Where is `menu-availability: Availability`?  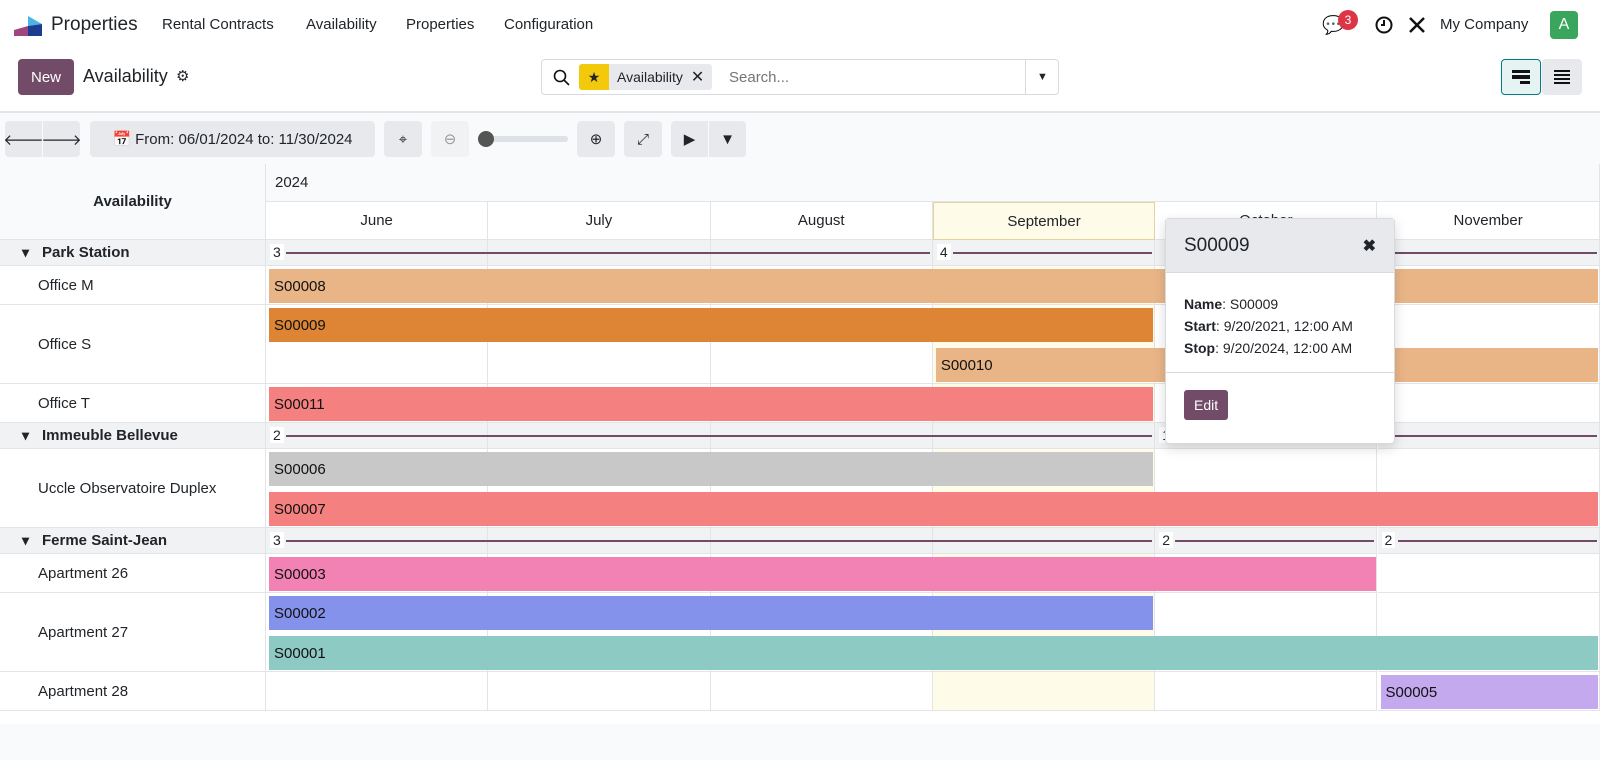
menu-availability: Availability is located at coordinates (341, 24).